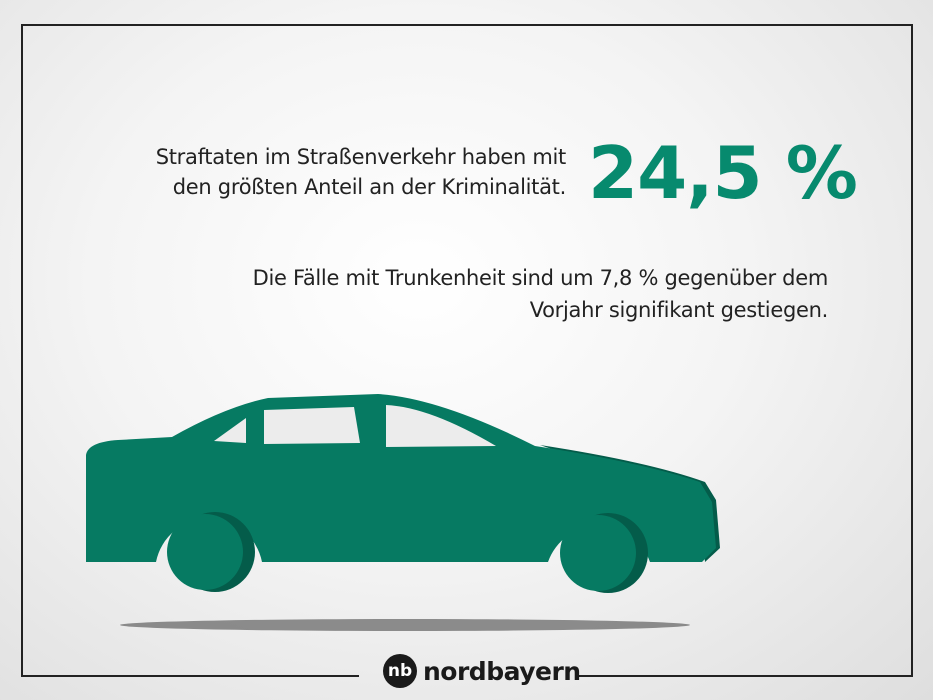  I want to click on logo-mark-icon: nb, so click(400, 671).